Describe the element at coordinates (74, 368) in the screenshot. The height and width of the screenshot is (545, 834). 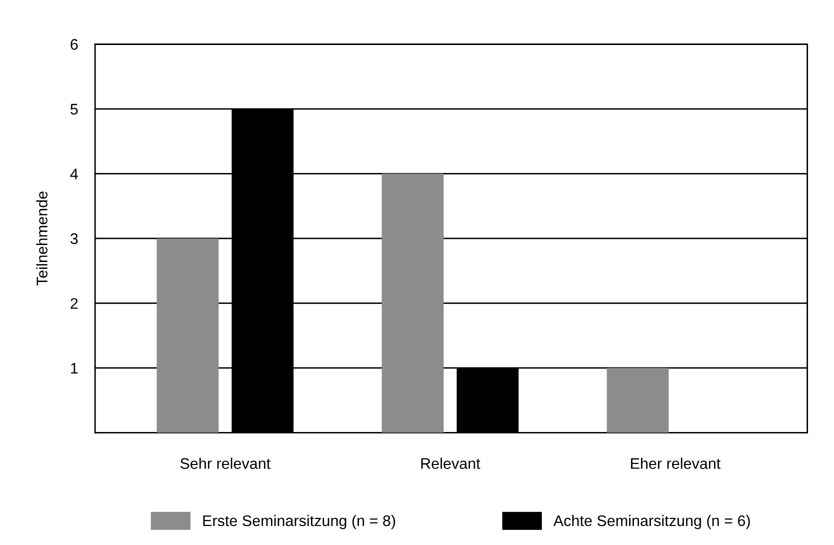
I see `y-tick-label: 1` at that location.